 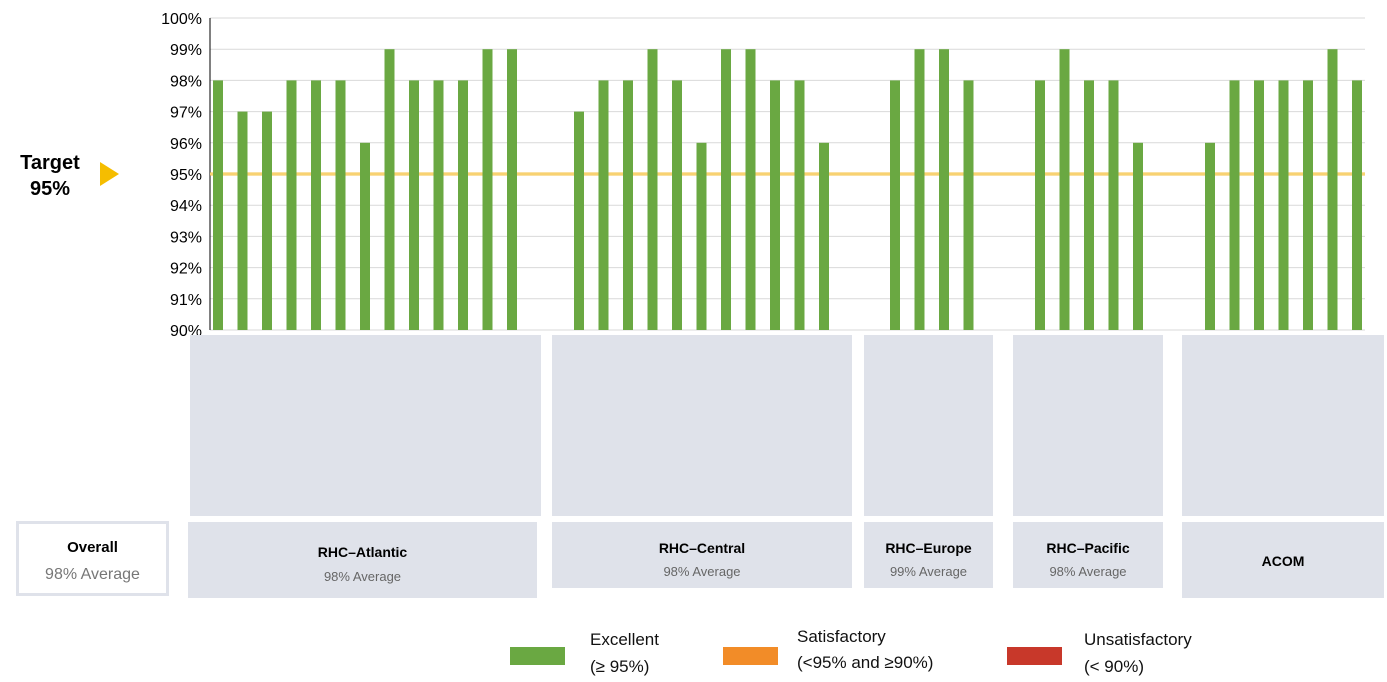 I want to click on region-average: 99% Average, so click(x=928, y=571).